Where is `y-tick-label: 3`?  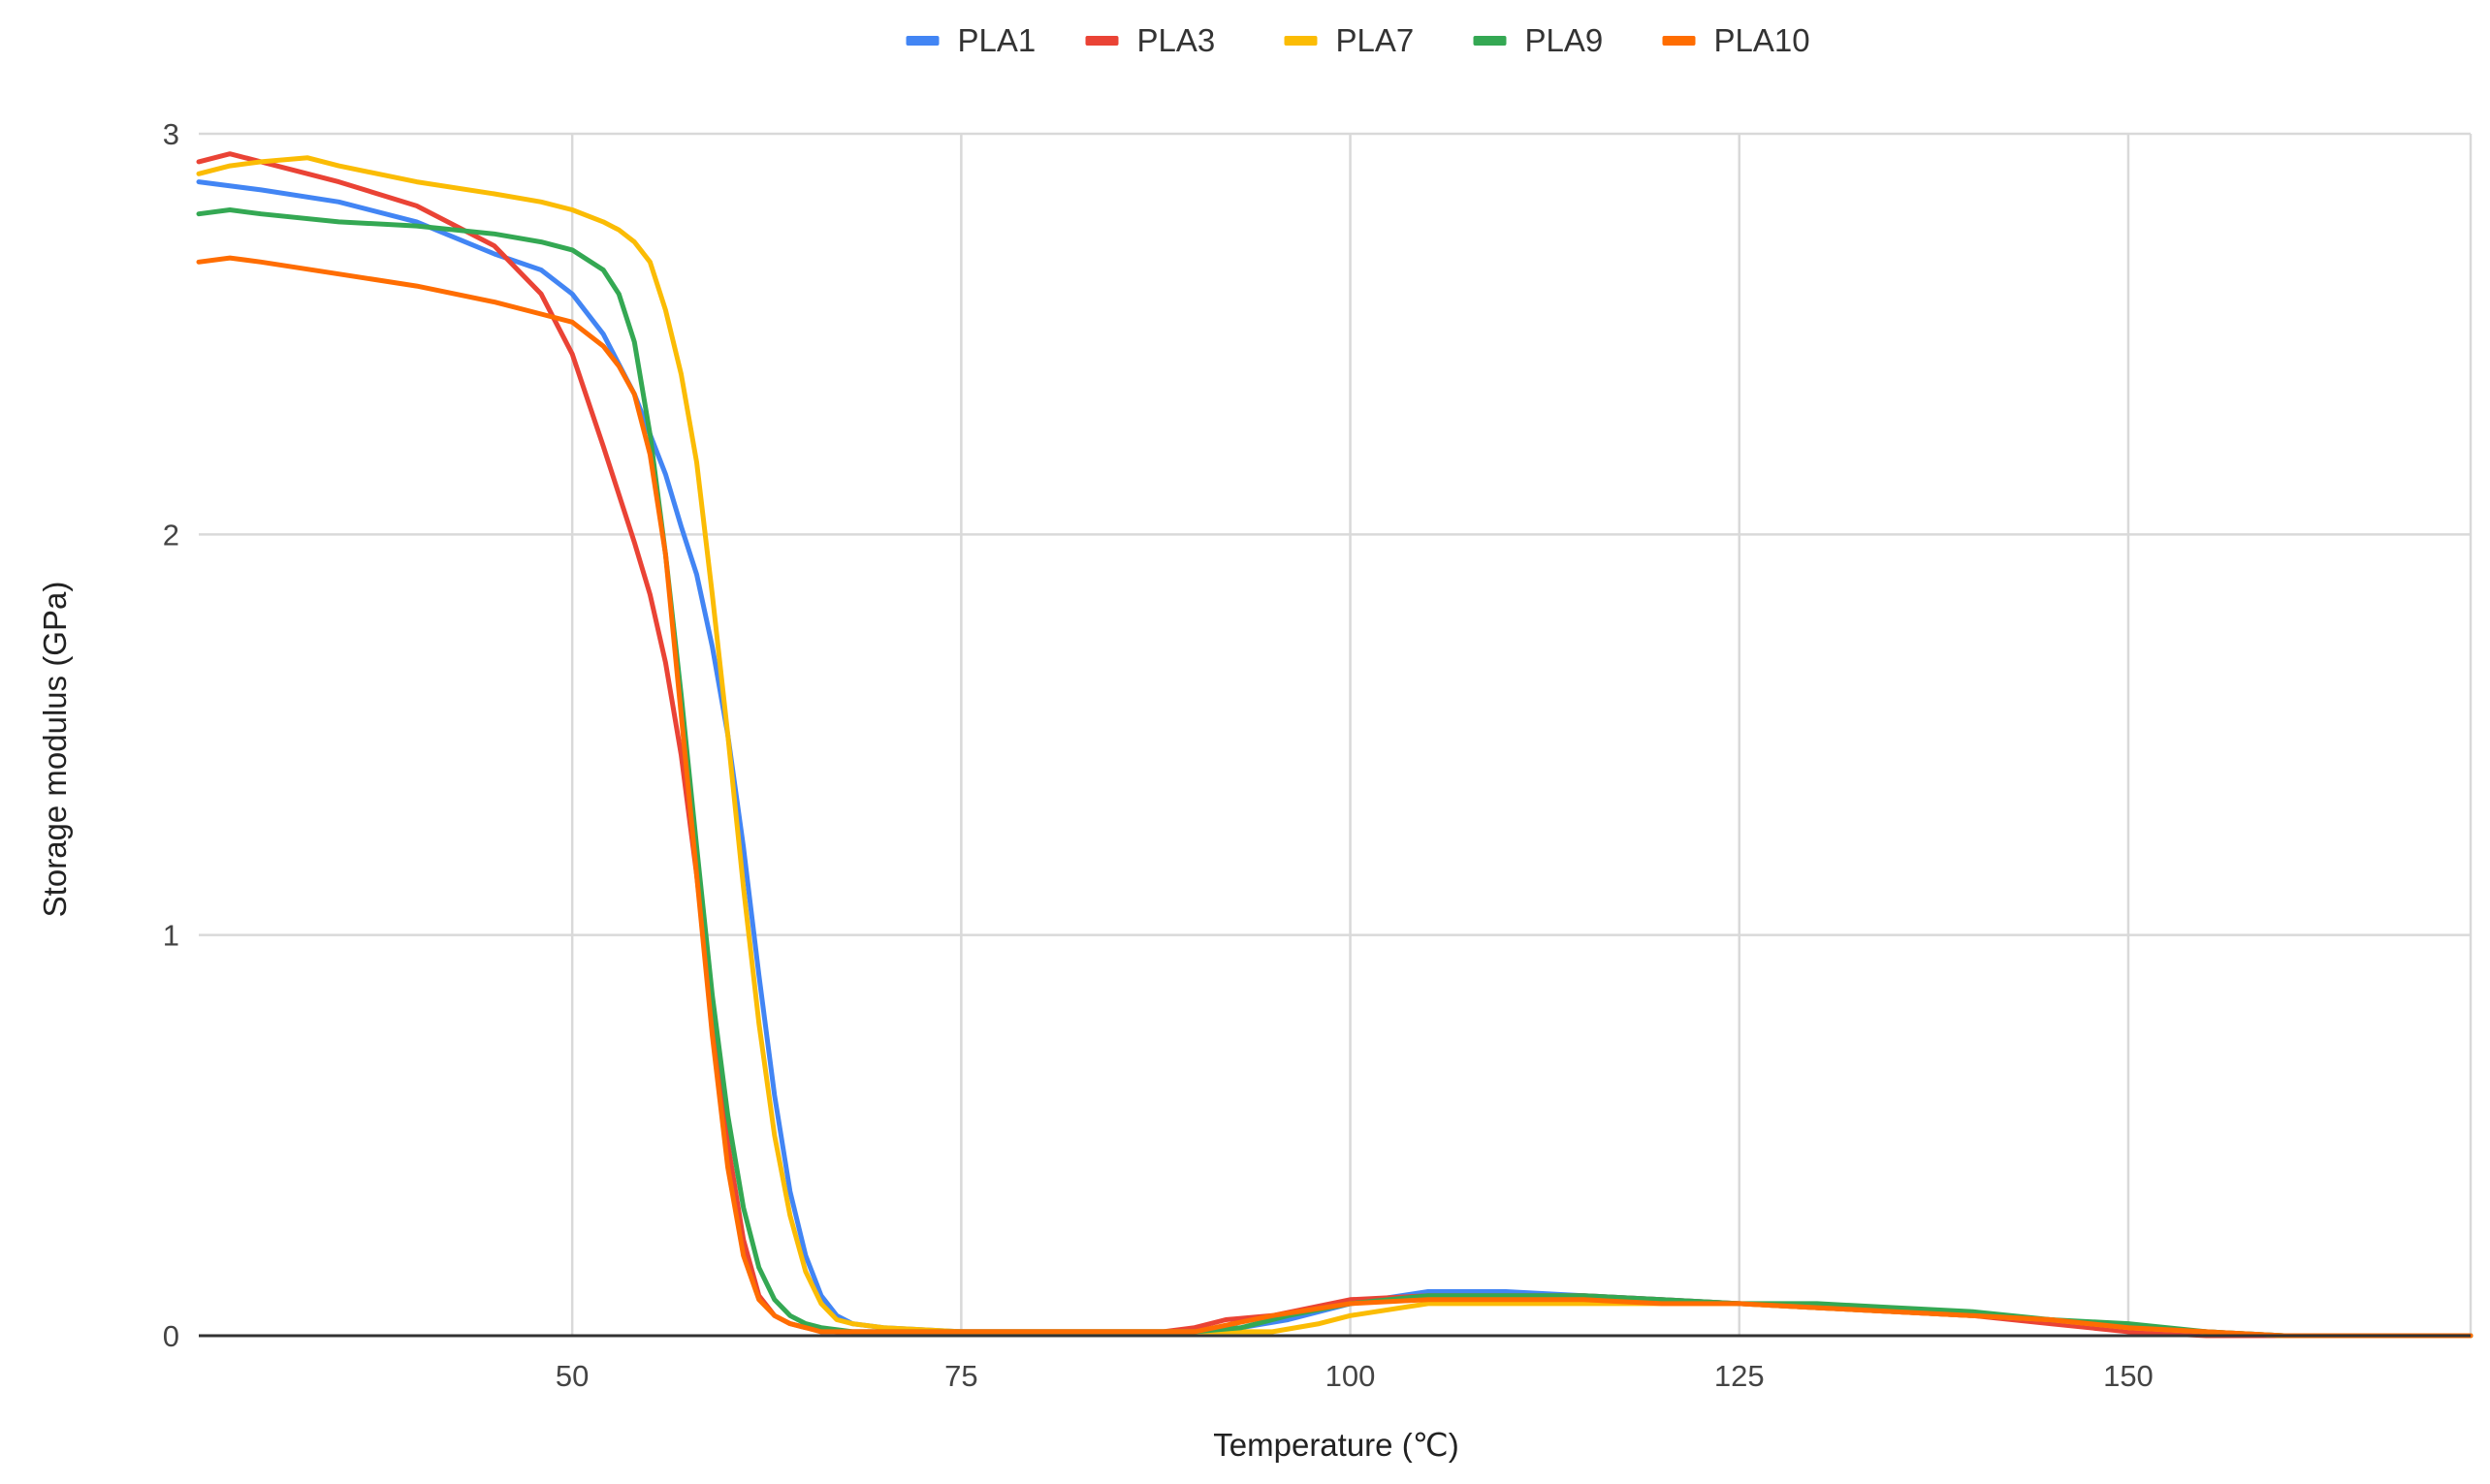 y-tick-label: 3 is located at coordinates (171, 134).